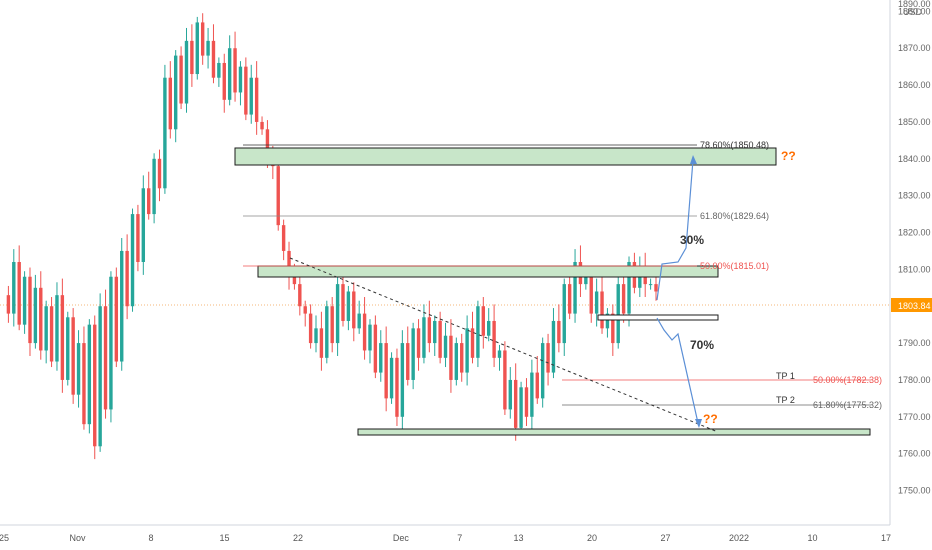 Image resolution: width=932 pixels, height=550 pixels. I want to click on x-axis: 25 Nov 8 15 22 Dec 7 13 20 27 2022 10 17, so click(445, 538).